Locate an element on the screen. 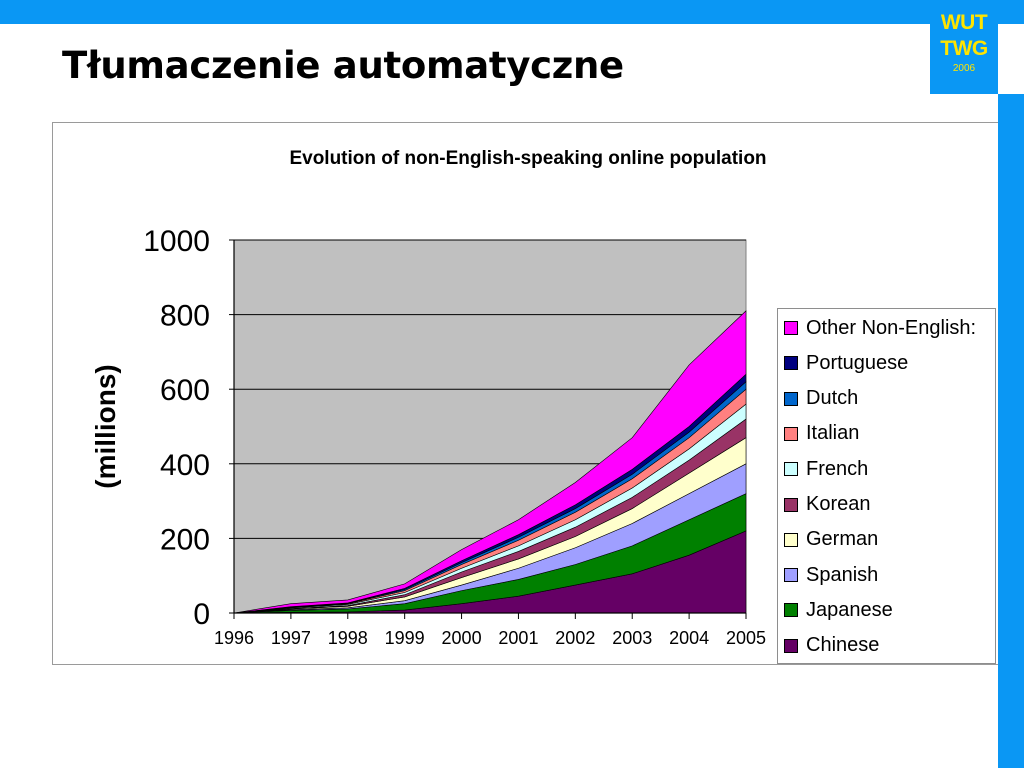  x-tick-label-1999: 1999 is located at coordinates (405, 638).